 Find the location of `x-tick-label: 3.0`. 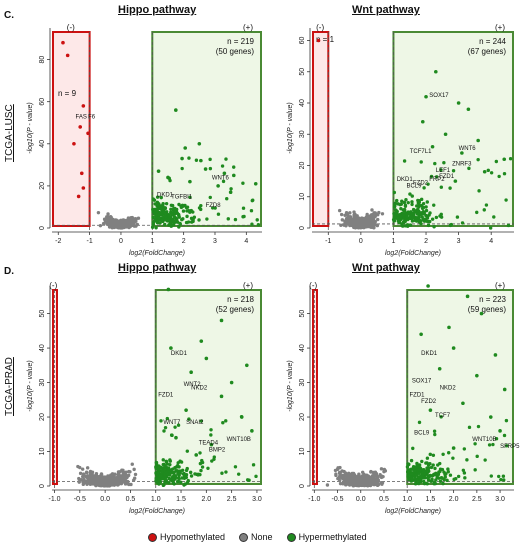

x-tick-label: 3.0 is located at coordinates (257, 499).